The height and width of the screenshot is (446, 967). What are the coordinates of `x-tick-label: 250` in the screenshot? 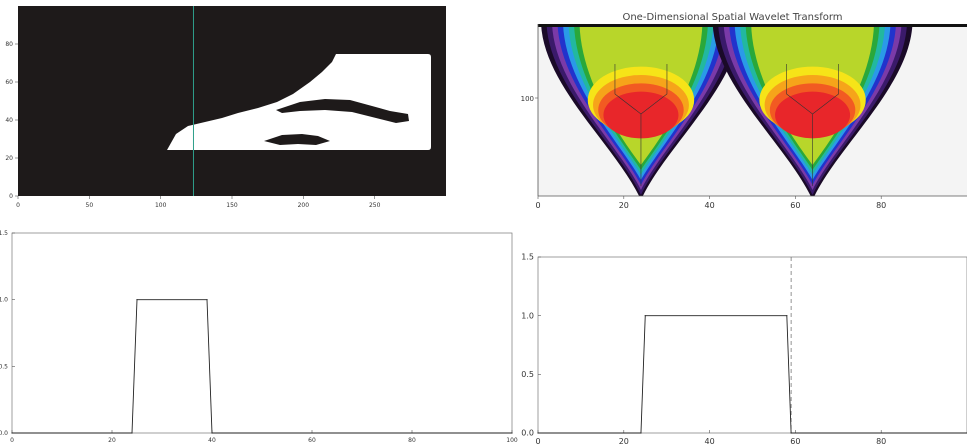 It's located at (375, 205).